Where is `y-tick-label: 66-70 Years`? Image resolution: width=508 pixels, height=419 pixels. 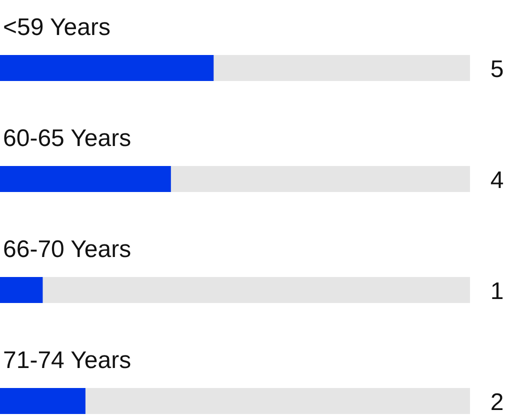
y-tick-label: 66-70 Years is located at coordinates (67, 249).